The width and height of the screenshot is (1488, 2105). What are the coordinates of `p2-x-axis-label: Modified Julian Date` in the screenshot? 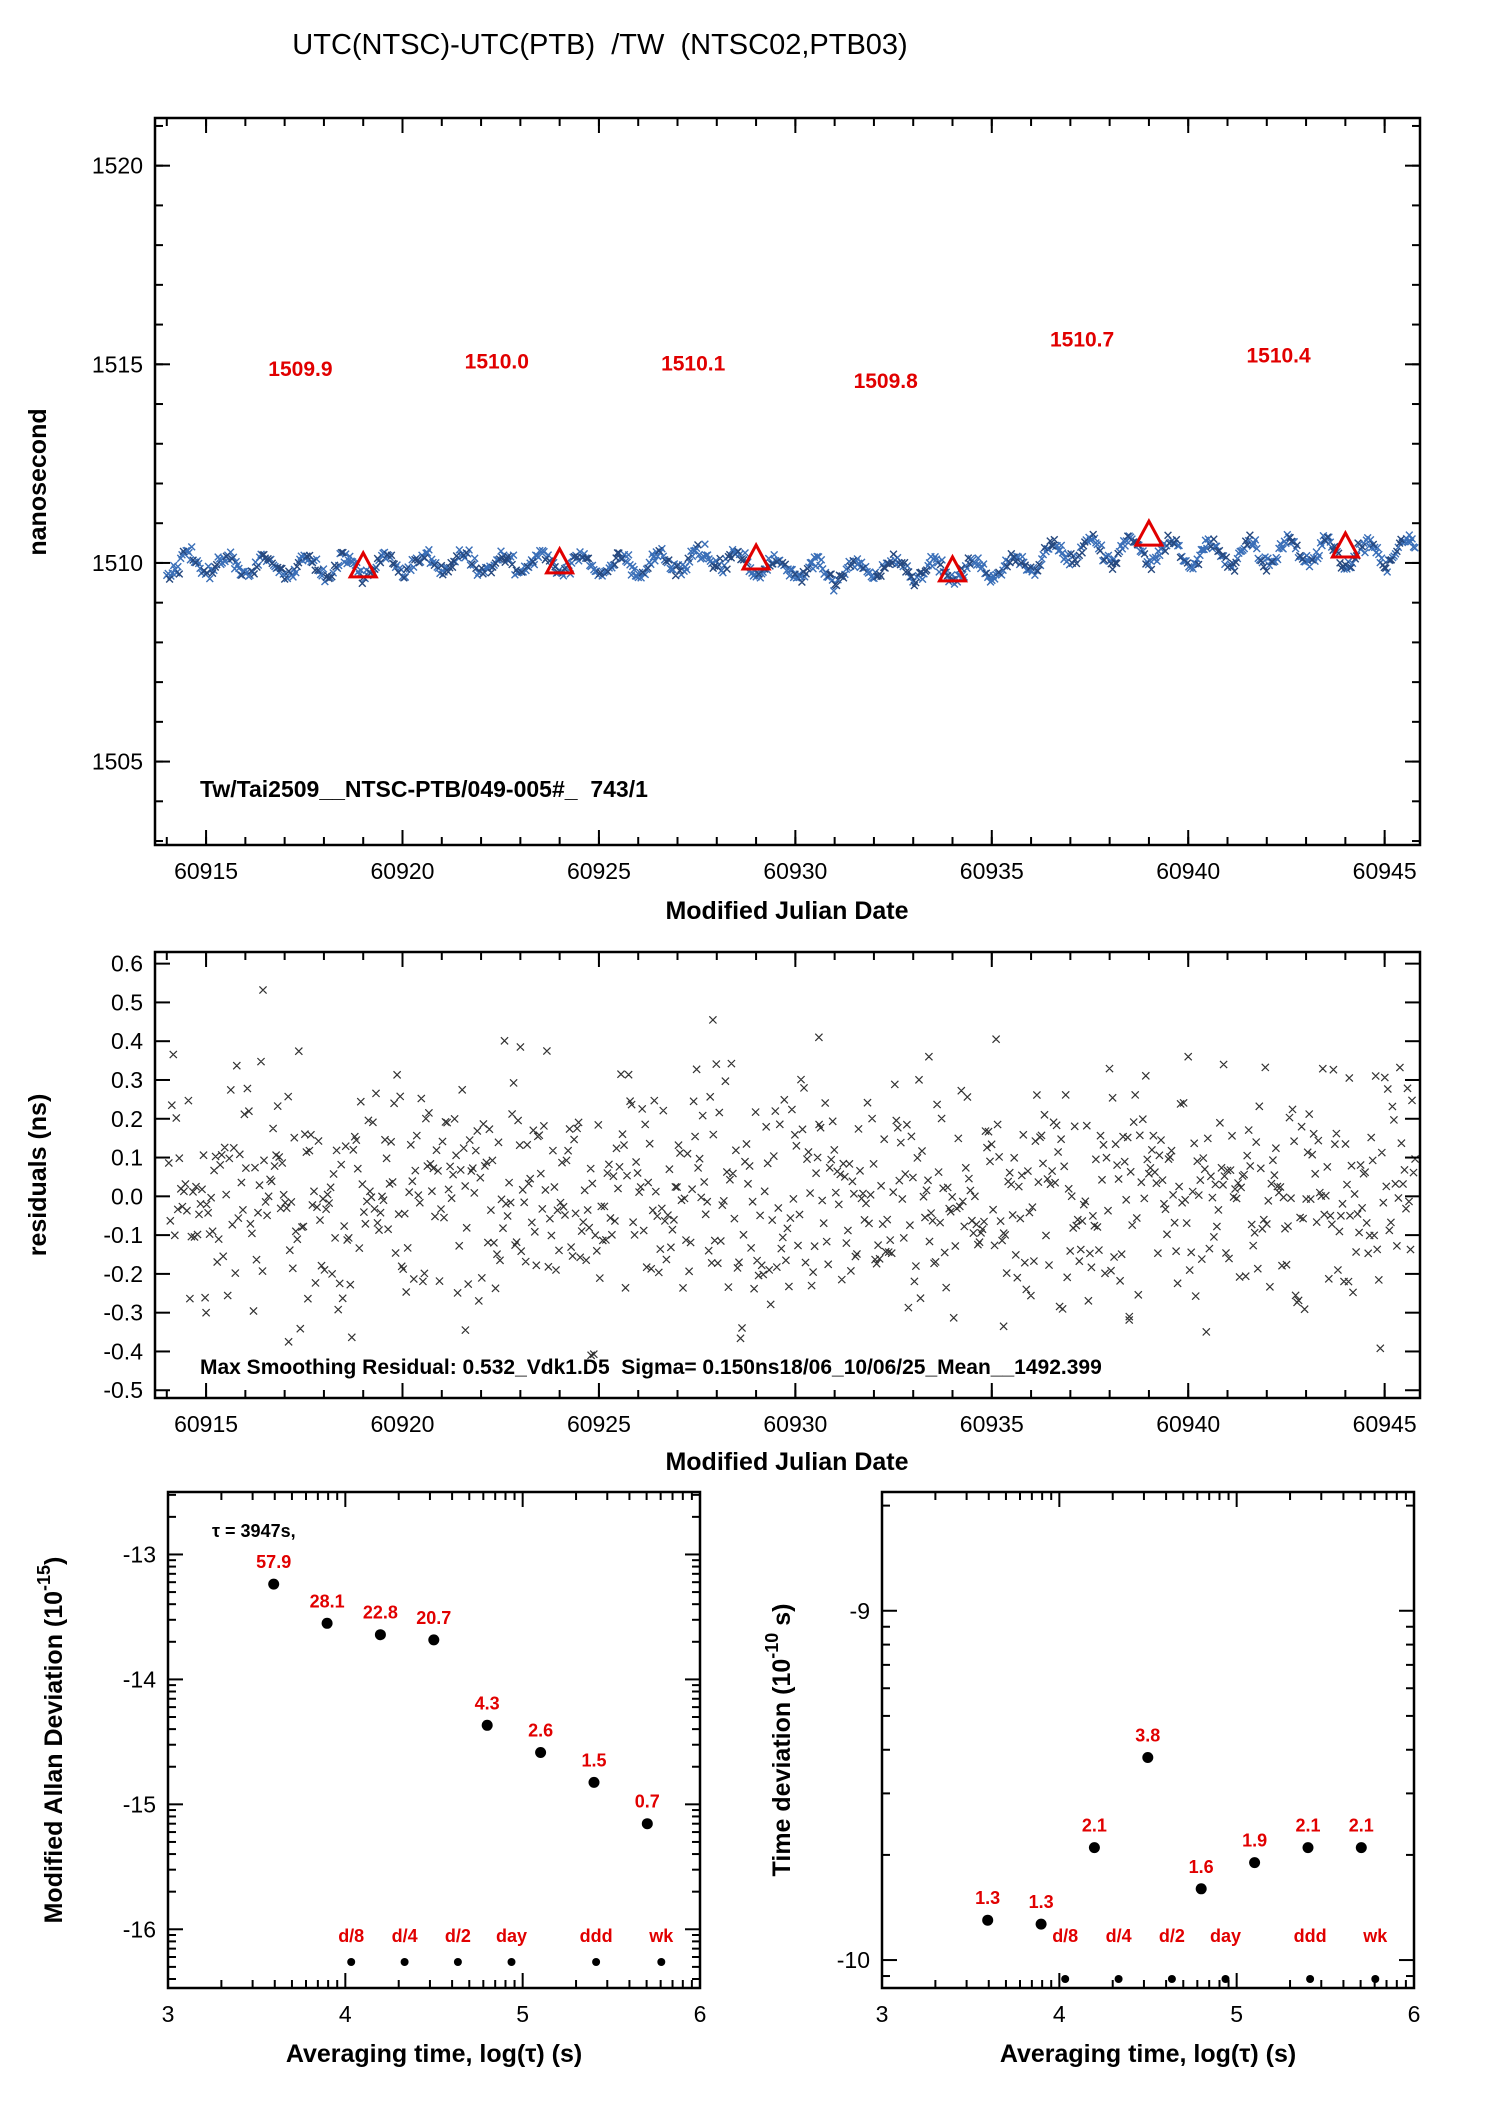 It's located at (786, 1462).